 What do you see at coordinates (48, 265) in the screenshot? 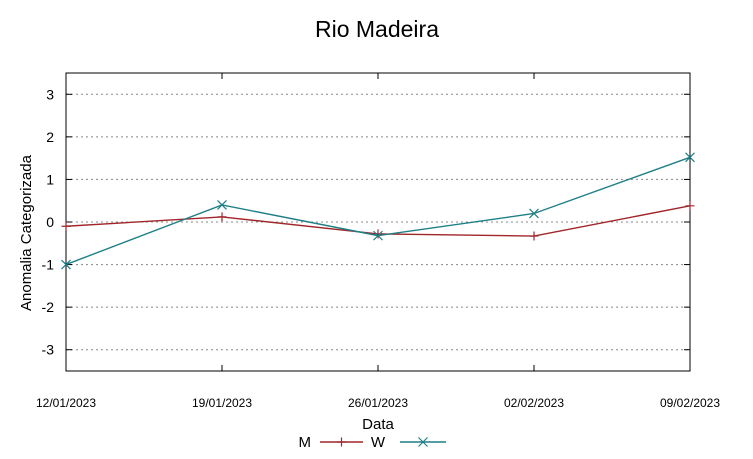
I see `y-tick-label: -1` at bounding box center [48, 265].